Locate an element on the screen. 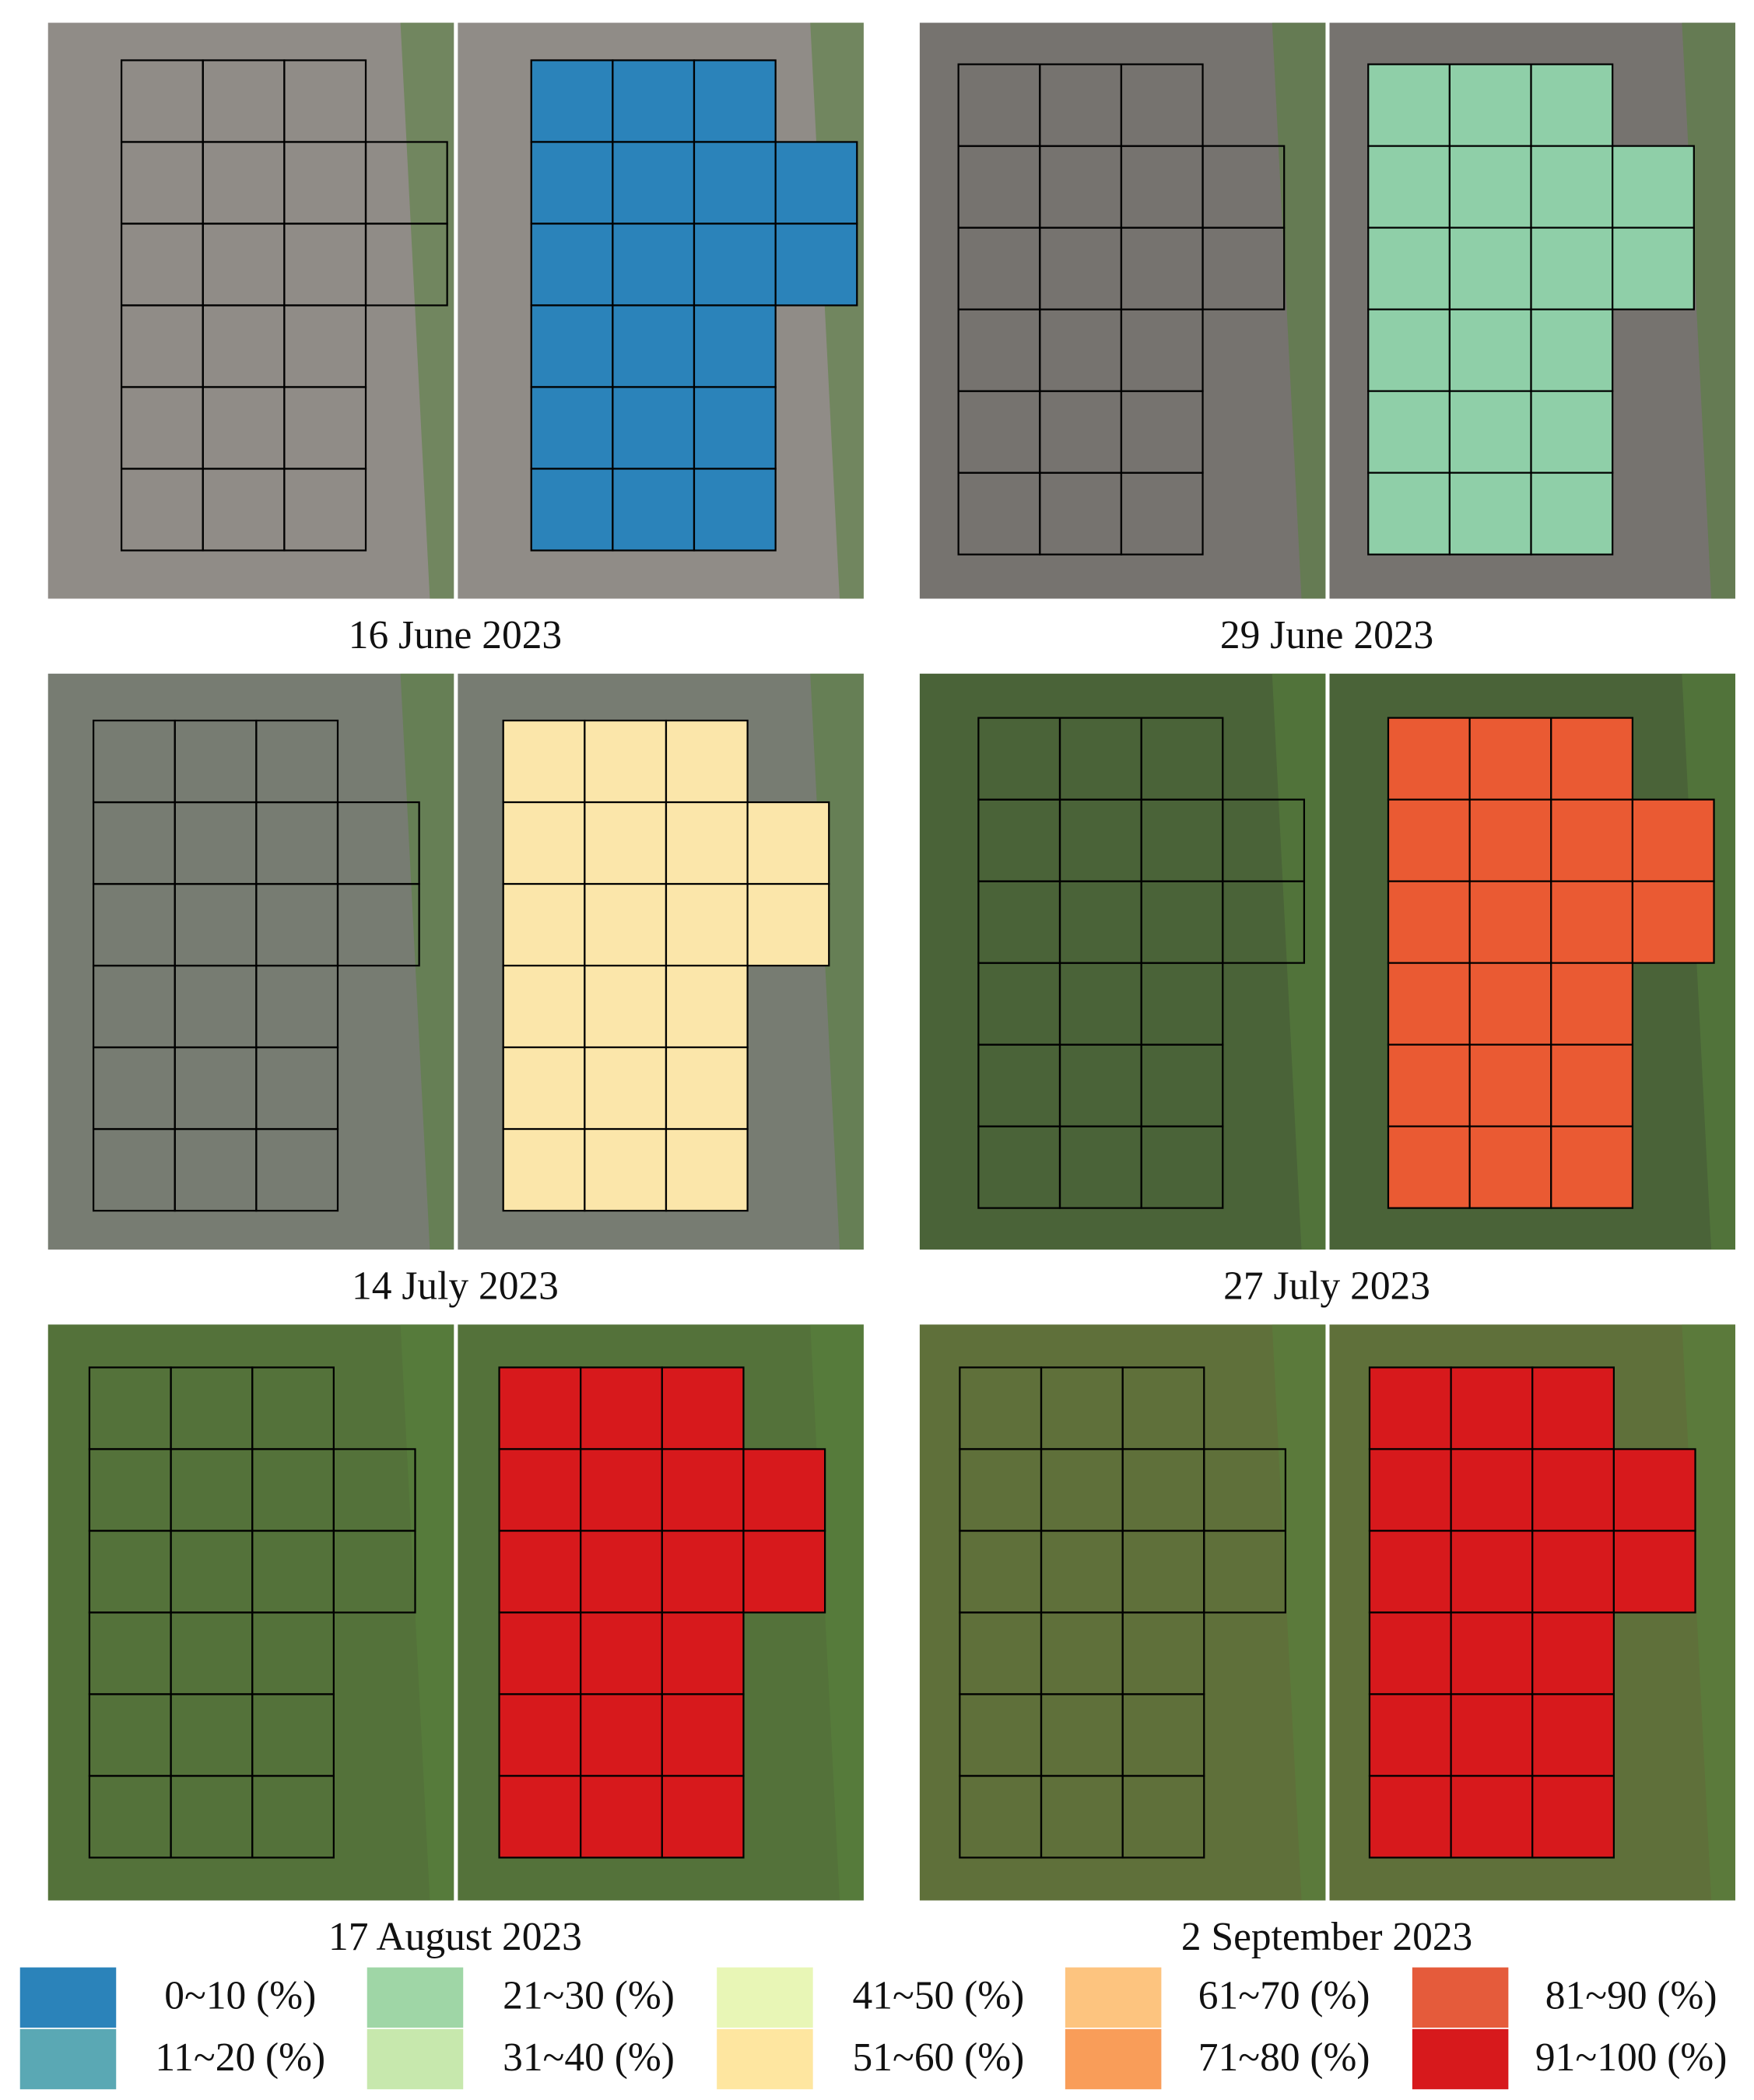  legend-label: 61~70 (%) is located at coordinates (1284, 1996).